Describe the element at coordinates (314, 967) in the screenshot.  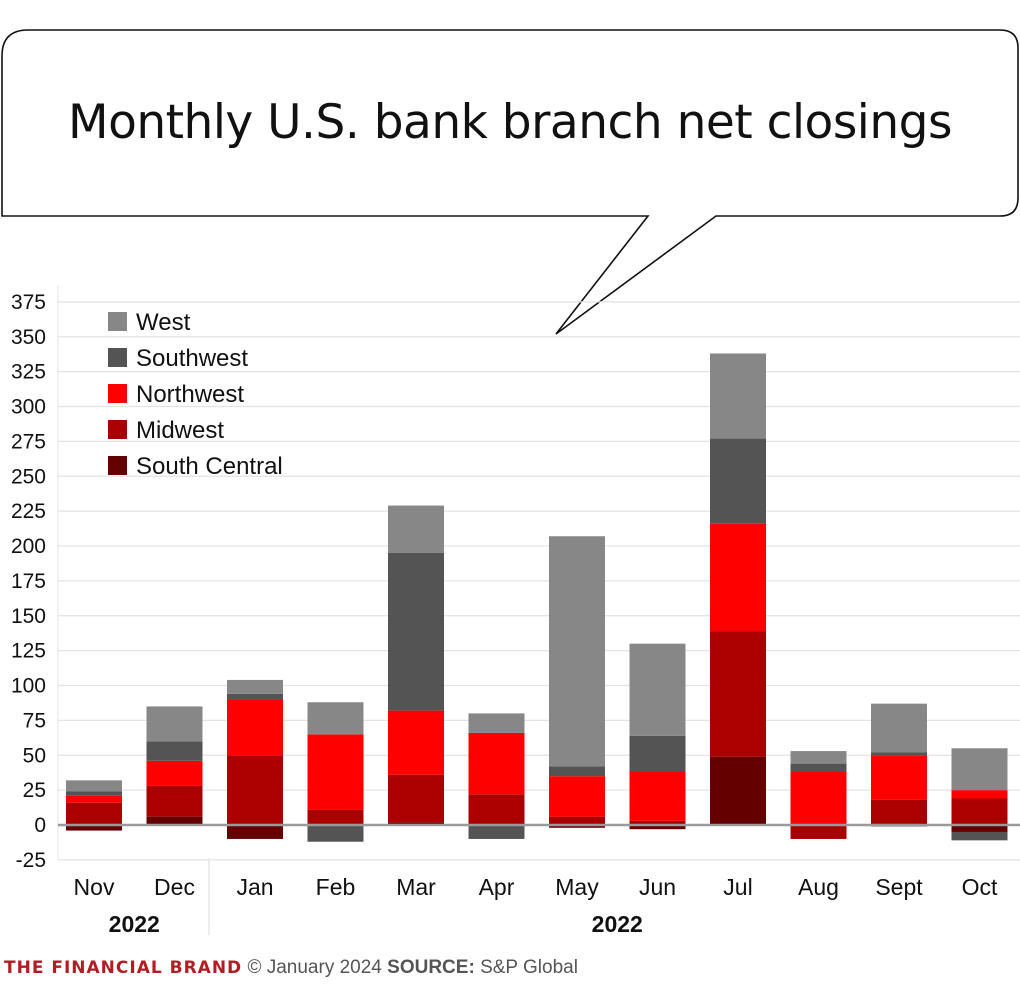
I see `copyright: © January 2024` at that location.